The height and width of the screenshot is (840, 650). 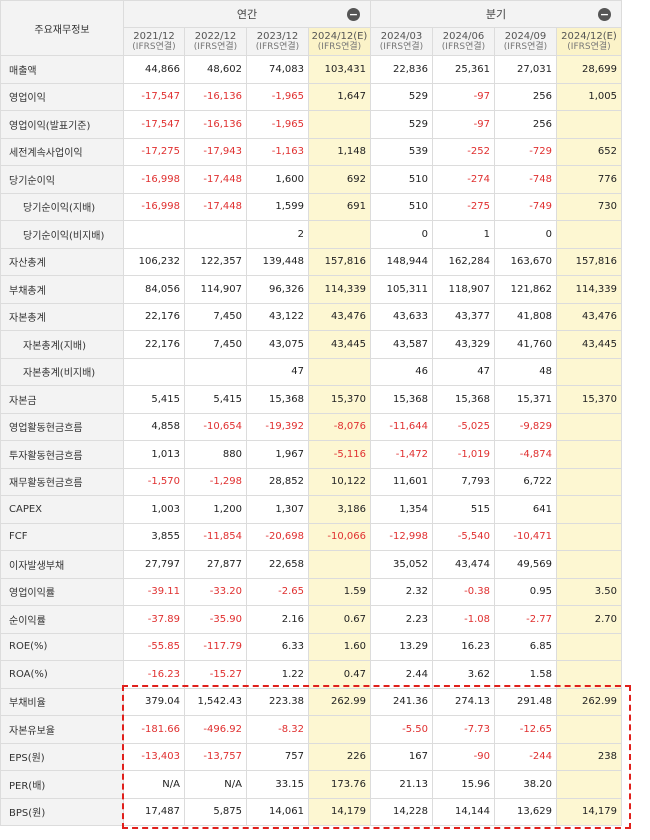 What do you see at coordinates (277, 756) in the screenshot?
I see `table-cell: 757` at bounding box center [277, 756].